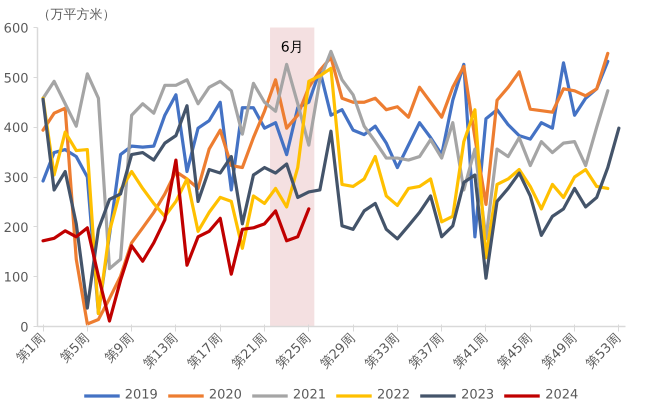 The height and width of the screenshot is (416, 649). What do you see at coordinates (515, 351) in the screenshot?
I see `x-tick-label: 第45周` at bounding box center [515, 351].